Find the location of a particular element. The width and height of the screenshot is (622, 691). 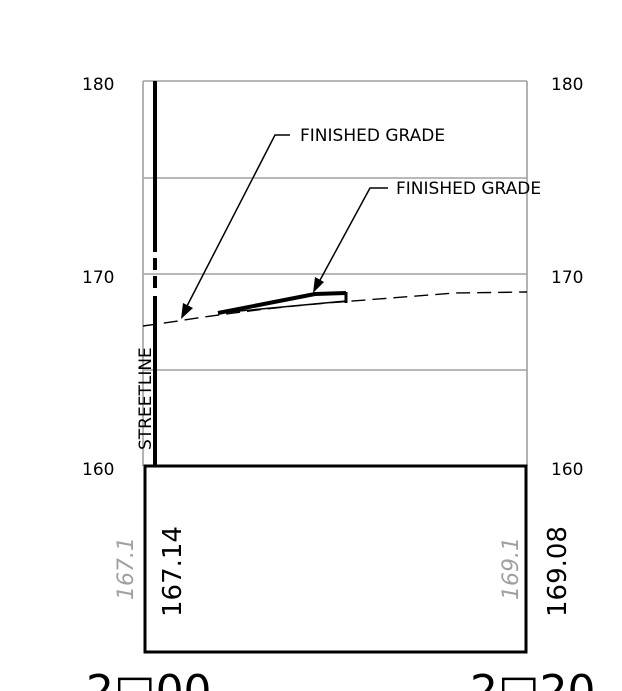

finished-grade-line is located at coordinates (282, 303).